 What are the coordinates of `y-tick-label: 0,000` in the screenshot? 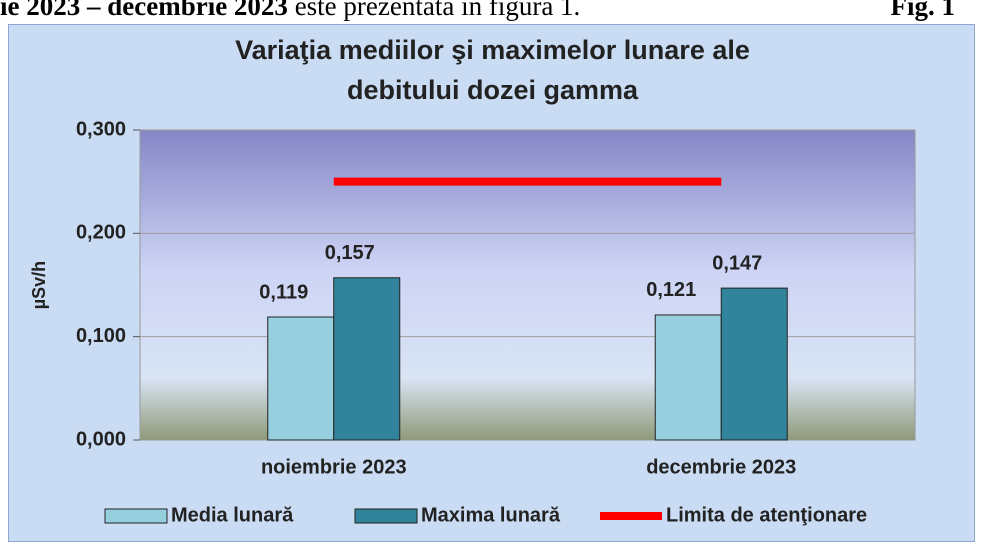 It's located at (101, 439).